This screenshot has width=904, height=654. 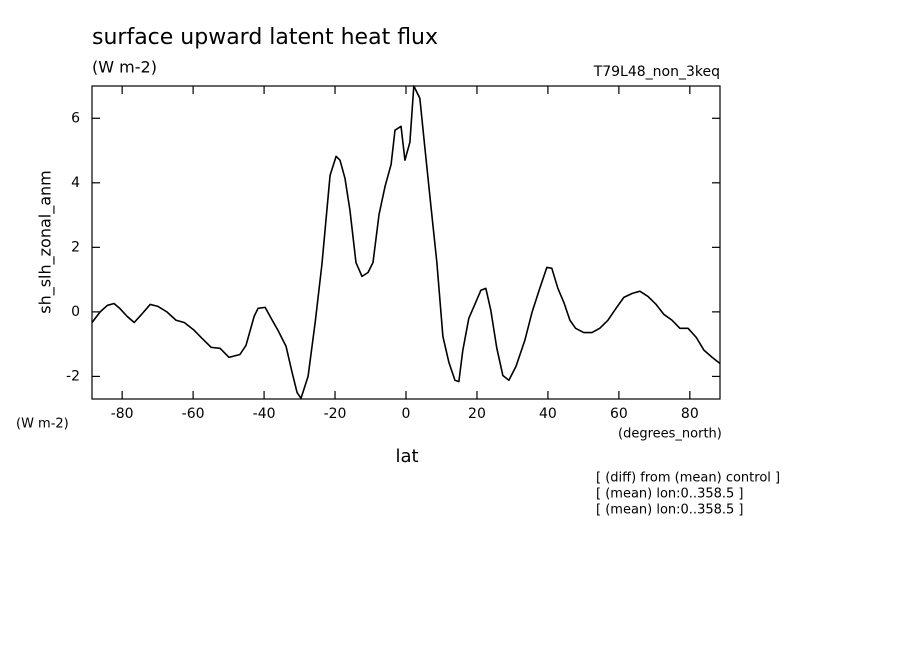 What do you see at coordinates (122, 414) in the screenshot?
I see `x-tick-label: -80` at bounding box center [122, 414].